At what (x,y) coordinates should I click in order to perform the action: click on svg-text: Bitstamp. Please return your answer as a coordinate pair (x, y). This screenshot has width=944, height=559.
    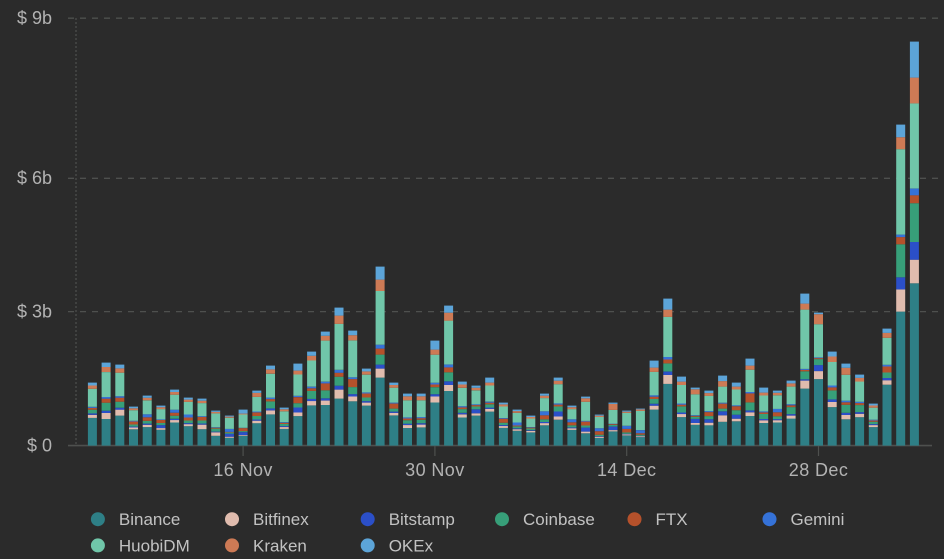
    Looking at the image, I should click on (422, 519).